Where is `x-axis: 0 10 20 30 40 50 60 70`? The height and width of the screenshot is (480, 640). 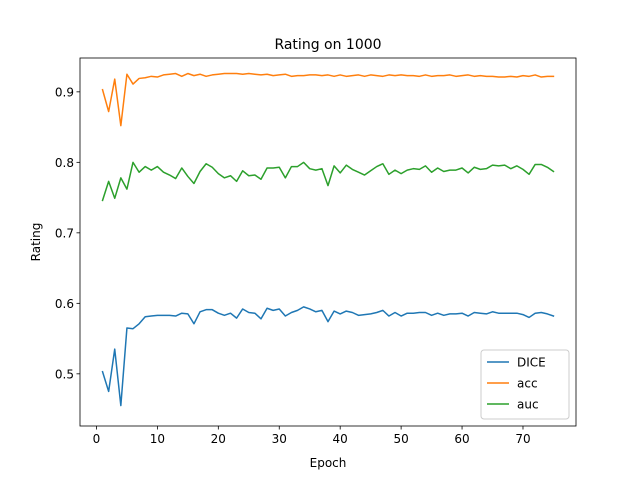 x-axis: 0 10 20 30 40 50 60 70 is located at coordinates (312, 436).